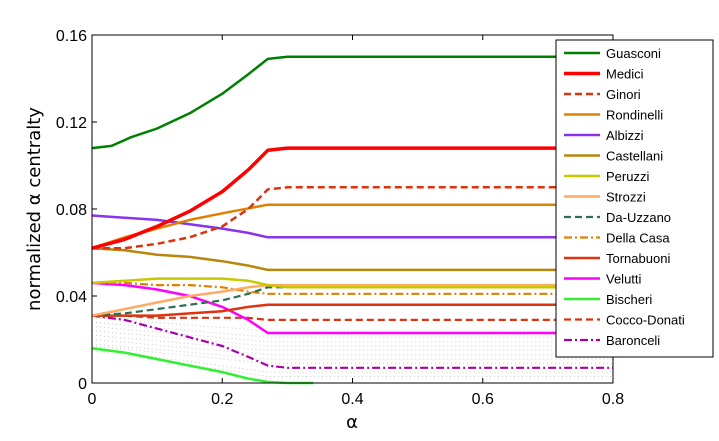 The image size is (719, 441). I want to click on series-line-baronceli, so click(352, 341).